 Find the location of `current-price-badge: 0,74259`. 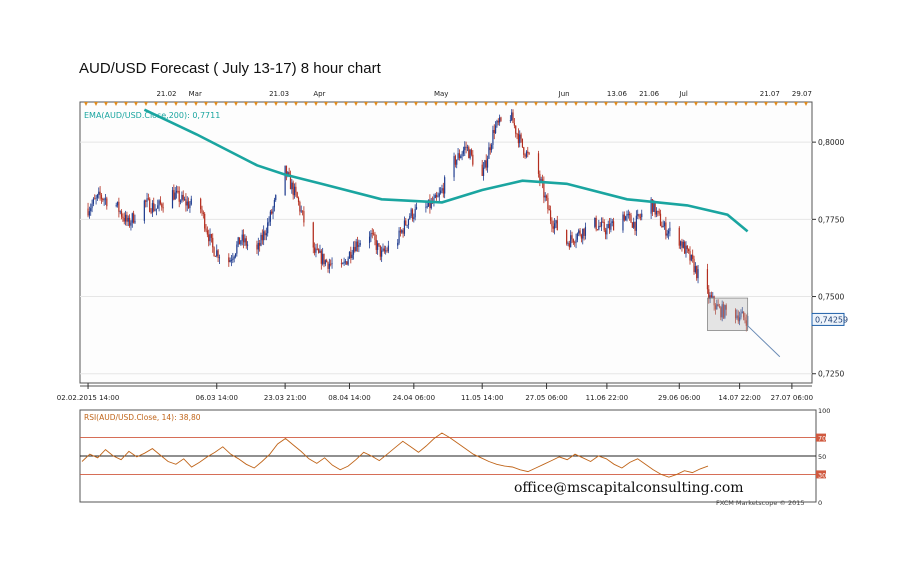

current-price-badge: 0,74259 is located at coordinates (829, 319).